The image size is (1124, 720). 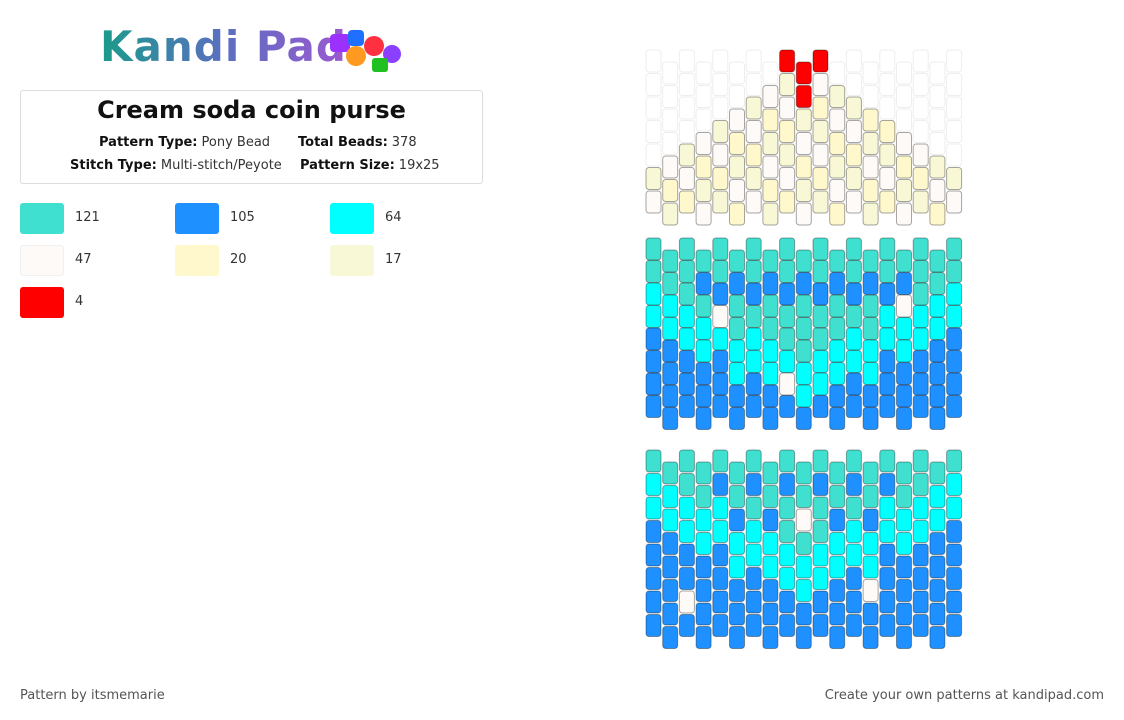 What do you see at coordinates (236, 142) in the screenshot?
I see `info-value: Pony Bead` at bounding box center [236, 142].